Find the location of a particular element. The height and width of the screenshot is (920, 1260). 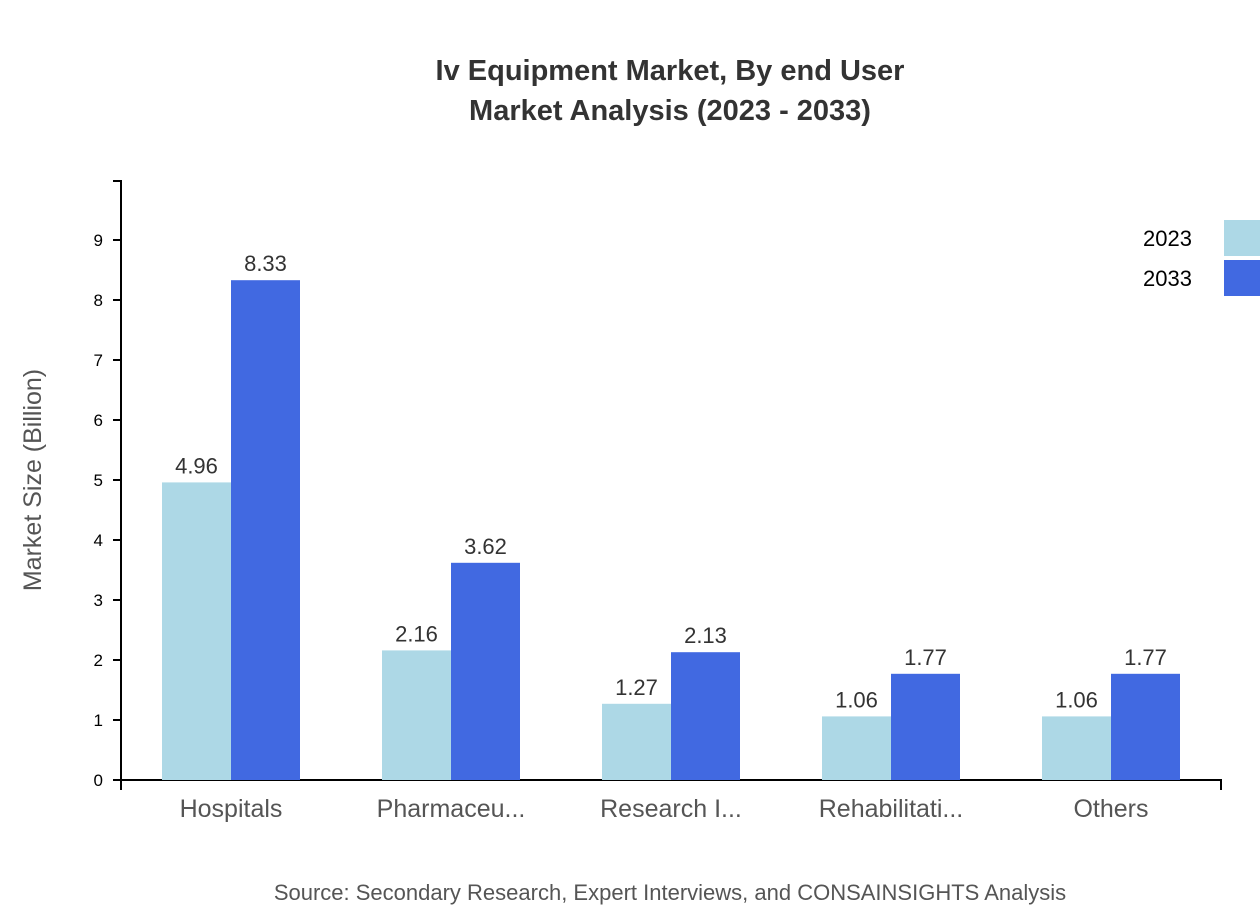

x-tick-label: Others is located at coordinates (1110, 809).